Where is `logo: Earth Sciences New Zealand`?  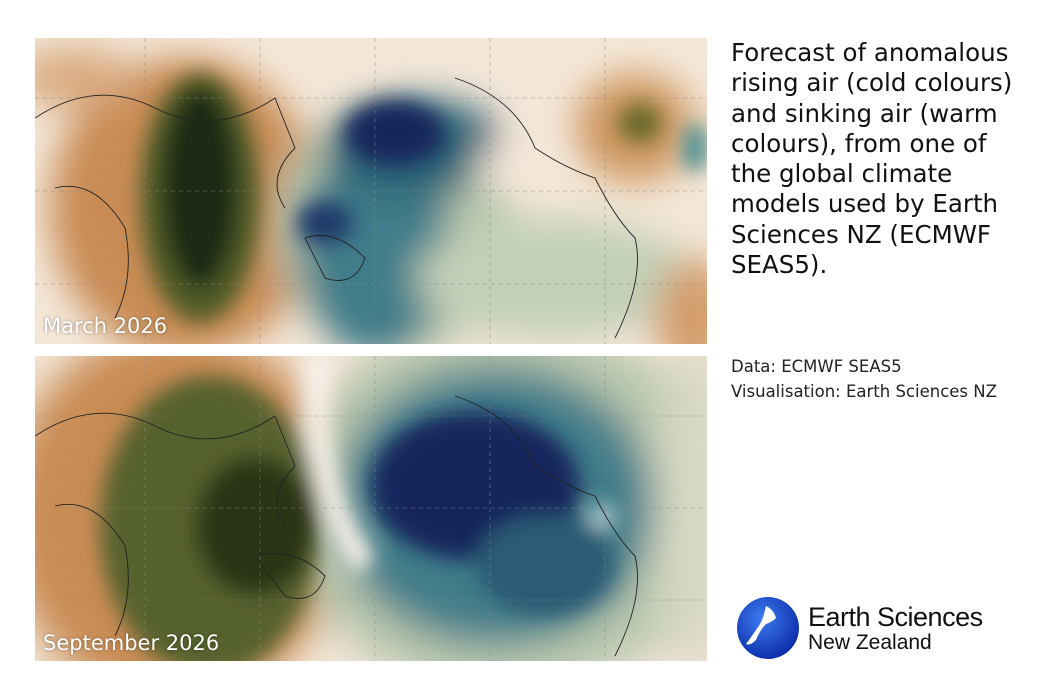
logo: Earth Sciences New Zealand is located at coordinates (886, 628).